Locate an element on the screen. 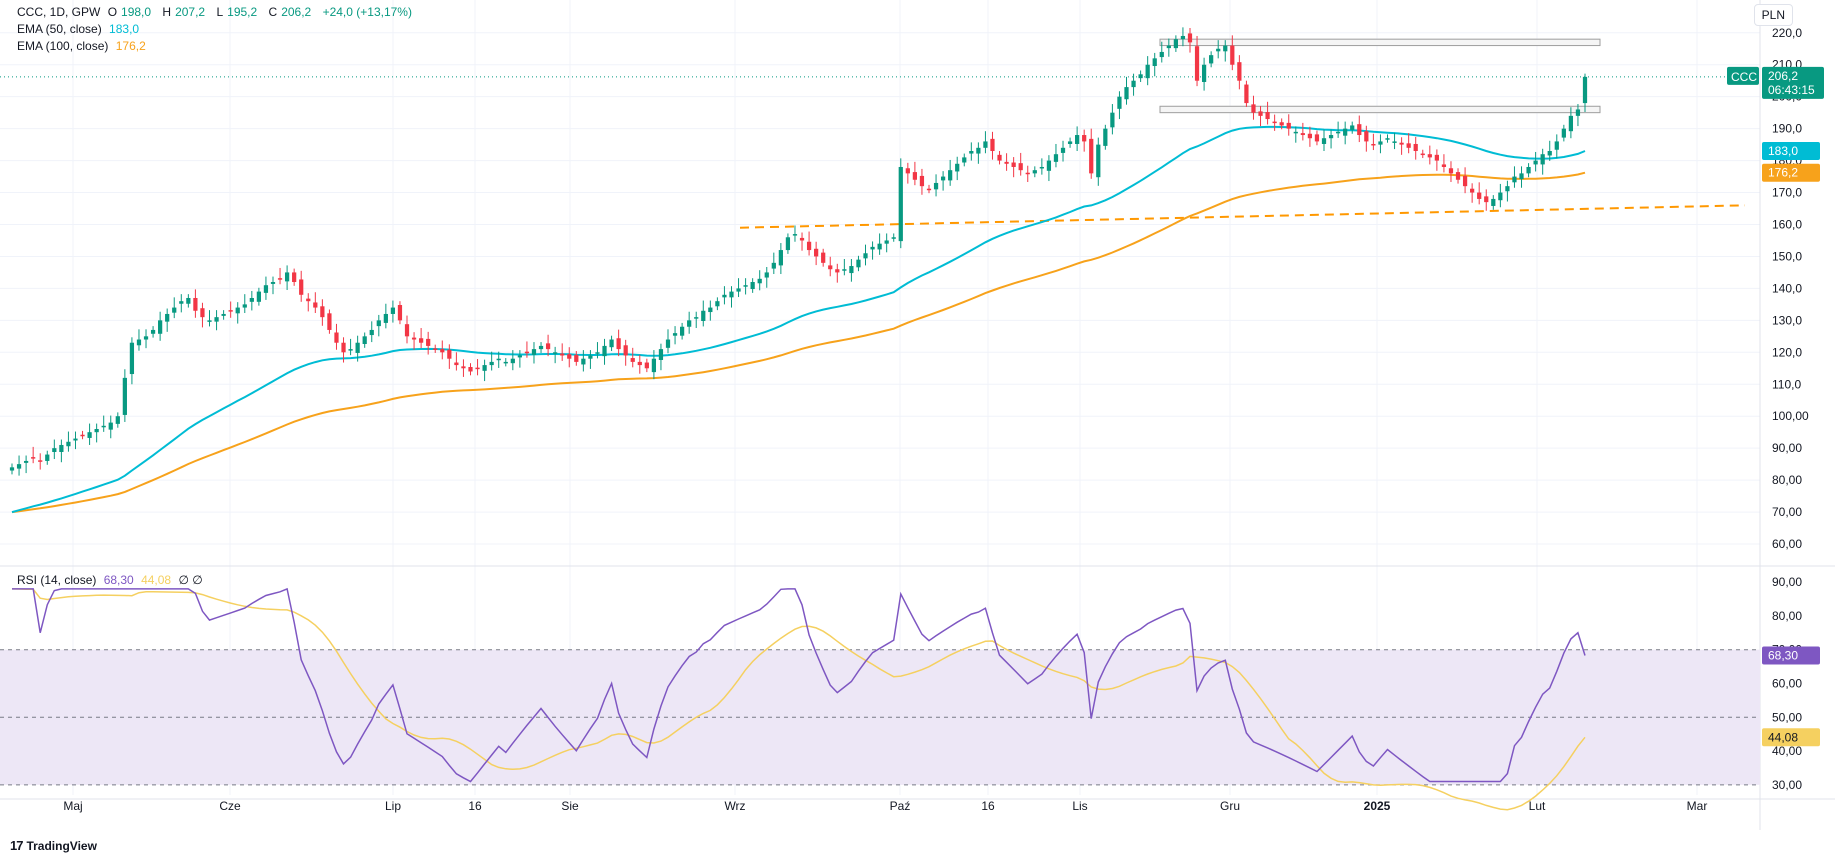 The height and width of the screenshot is (861, 1835). tradingview-logo: 17 TradingView is located at coordinates (53, 845).